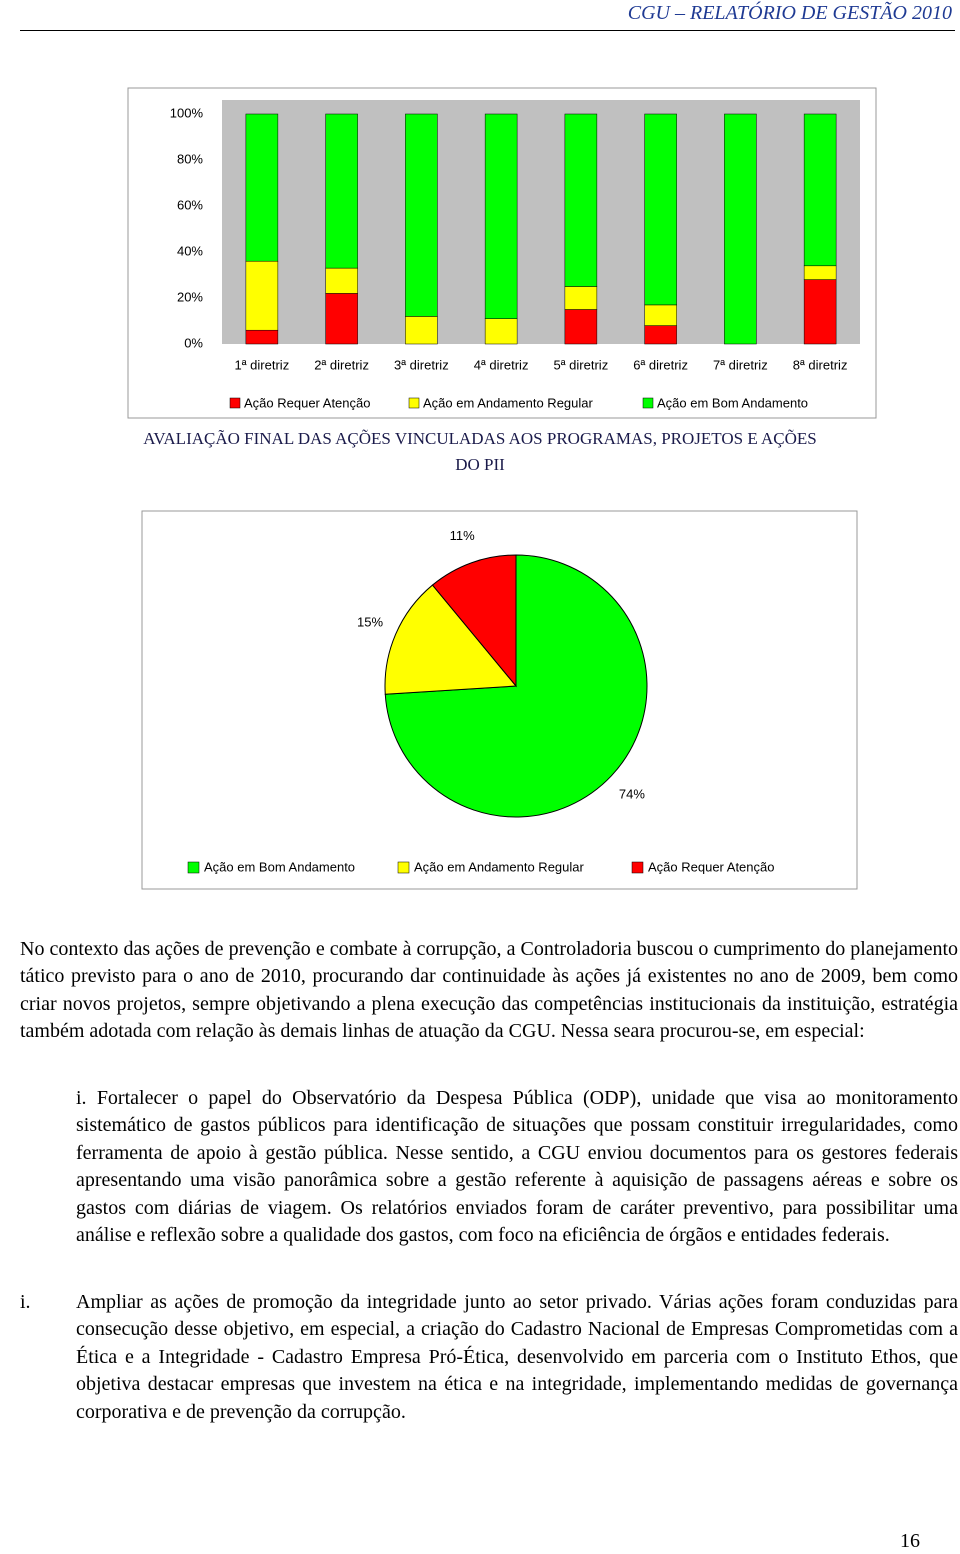 This screenshot has width=960, height=1554. Describe the element at coordinates (541, 222) in the screenshot. I see `plot-area` at that location.